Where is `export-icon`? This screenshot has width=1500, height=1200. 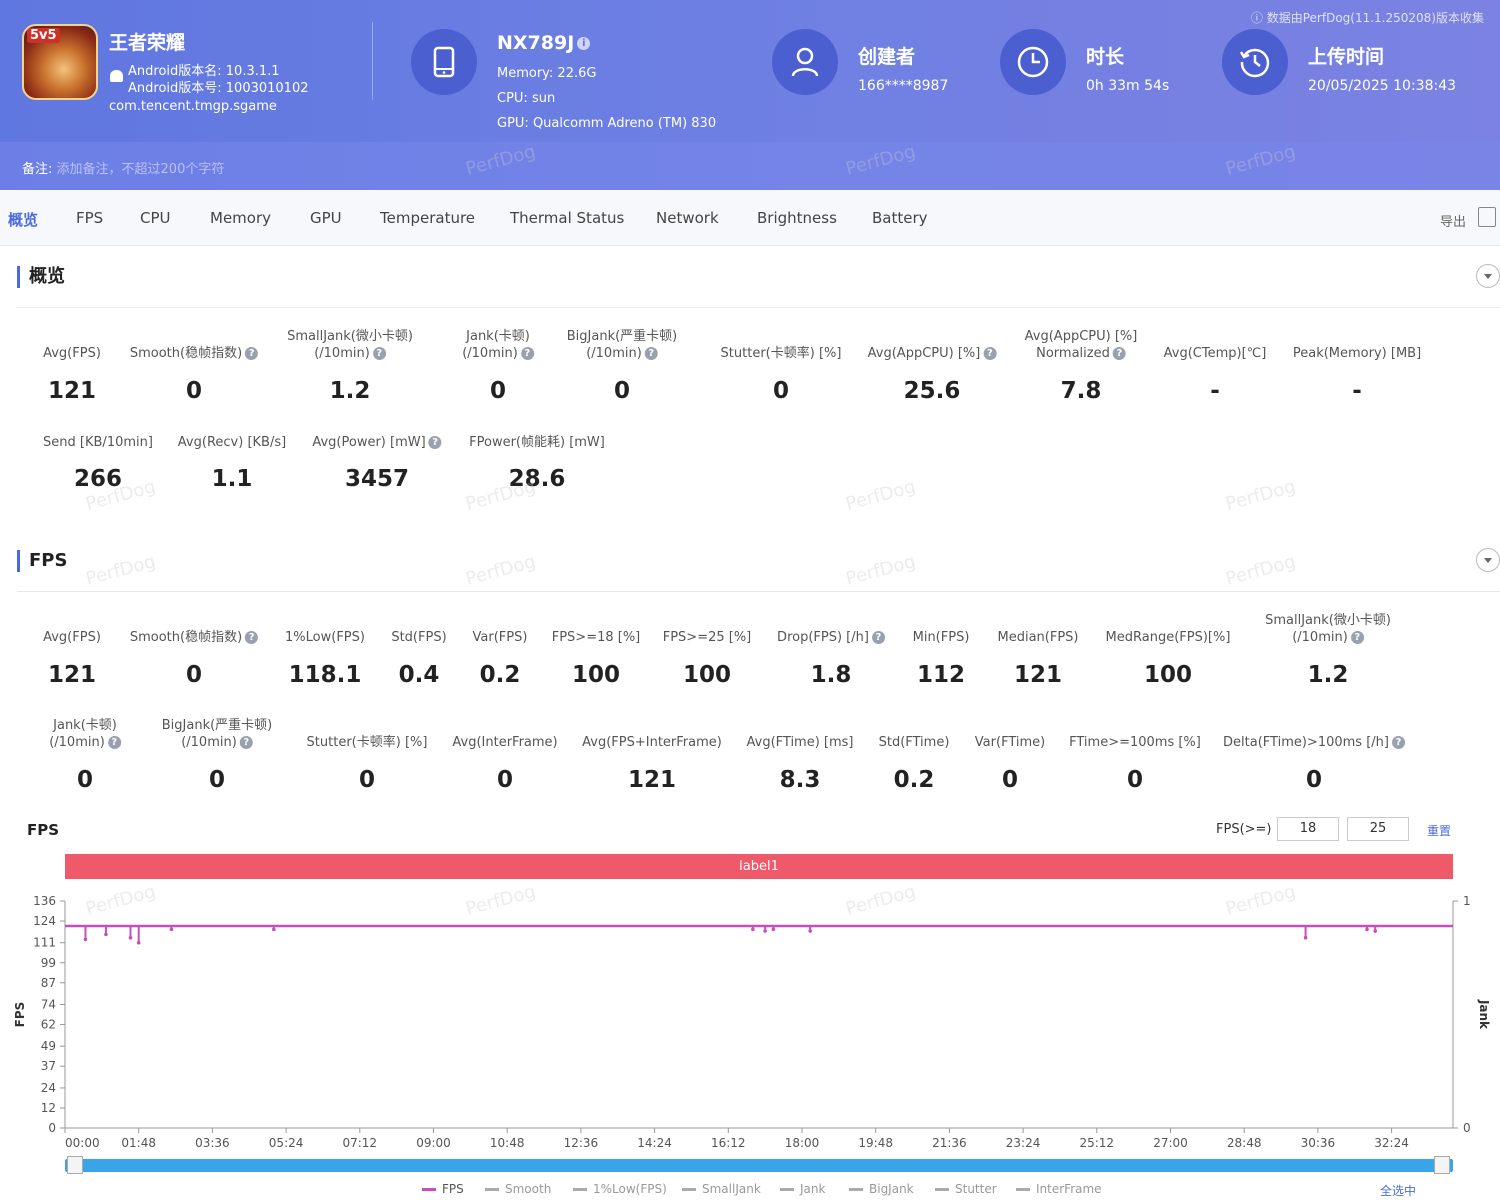 export-icon is located at coordinates (1487, 217).